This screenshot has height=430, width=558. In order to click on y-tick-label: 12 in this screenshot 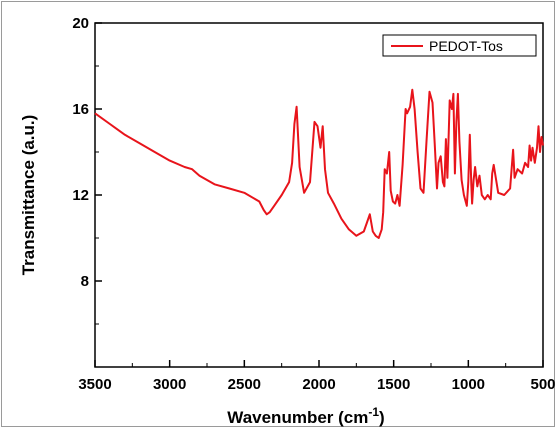, I will do `click(80, 195)`.